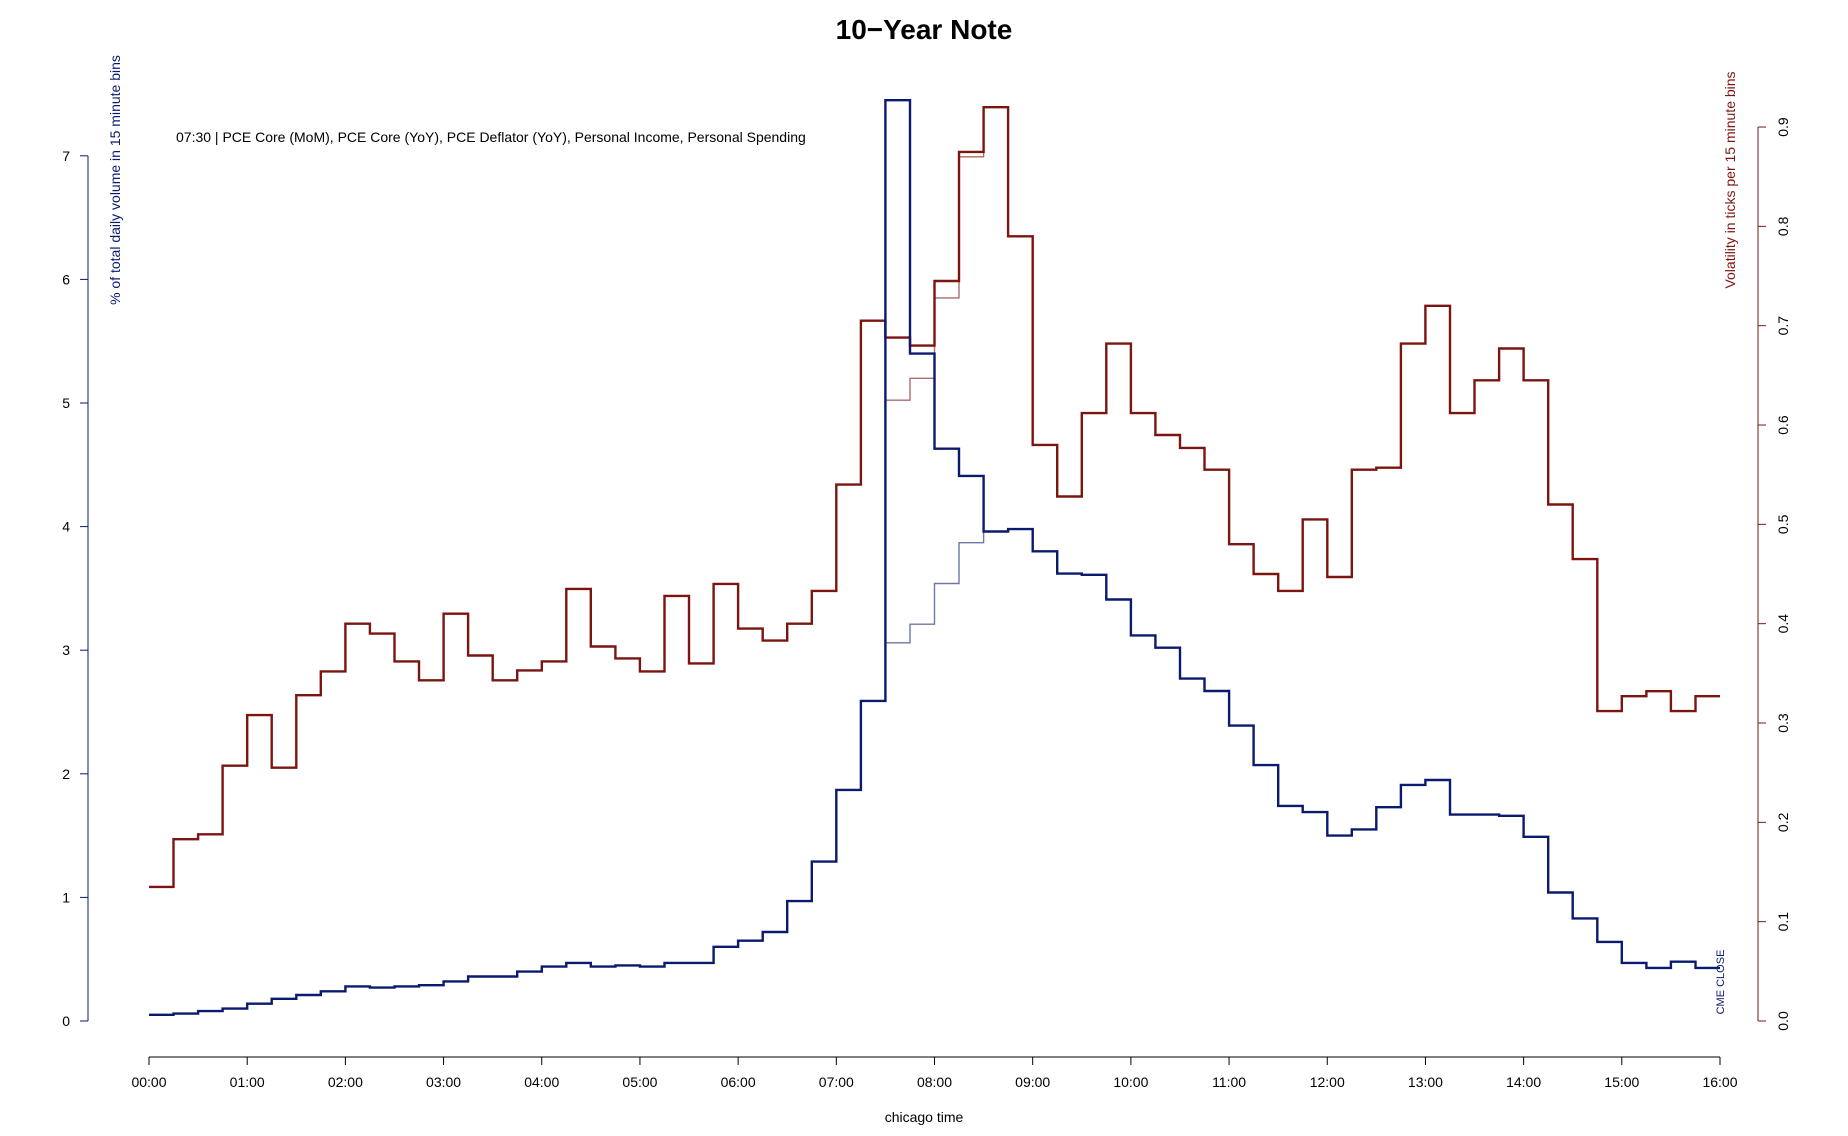 This screenshot has width=1848, height=1136. What do you see at coordinates (1425, 1082) in the screenshot?
I see `x-tick-label: 13:00` at bounding box center [1425, 1082].